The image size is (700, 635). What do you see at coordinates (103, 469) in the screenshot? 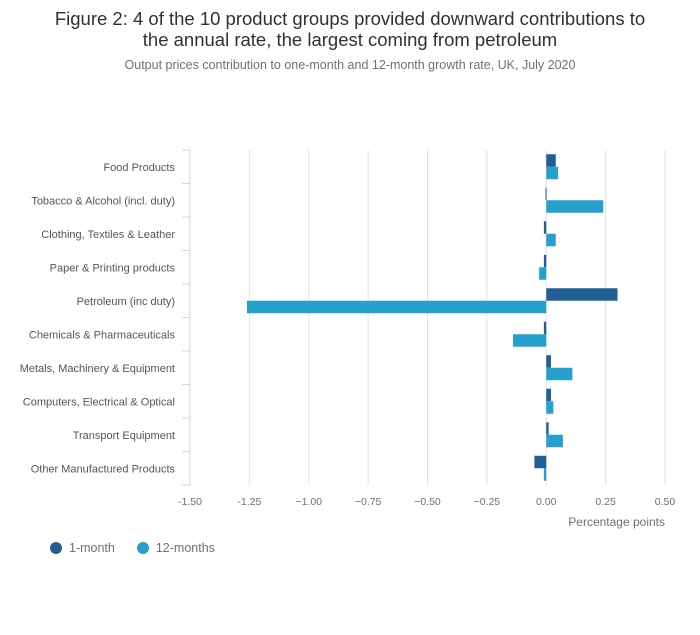
I see `category-label: Other Manufactured Products` at bounding box center [103, 469].